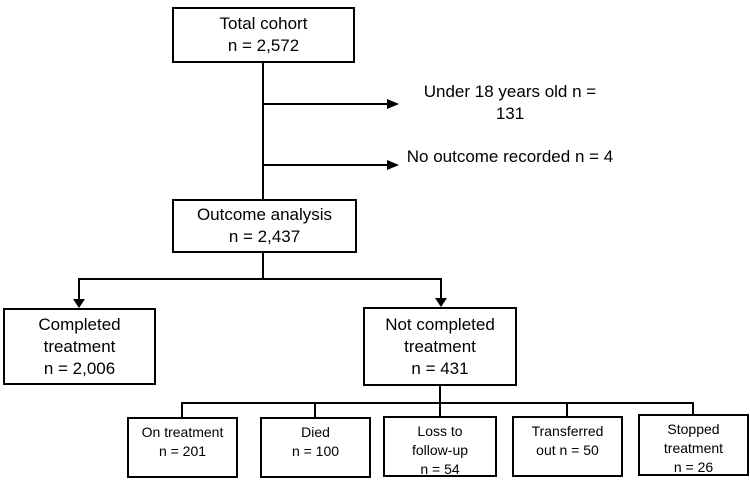 Image resolution: width=750 pixels, height=486 pixels. I want to click on node-label: follow-up, so click(440, 450).